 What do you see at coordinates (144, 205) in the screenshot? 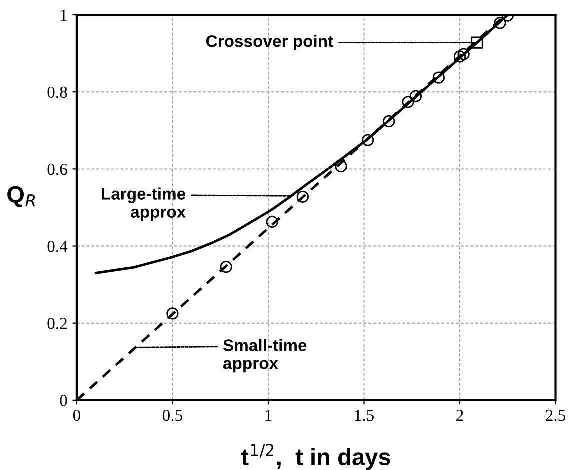
I see `annotation: Large-time approx` at bounding box center [144, 205].